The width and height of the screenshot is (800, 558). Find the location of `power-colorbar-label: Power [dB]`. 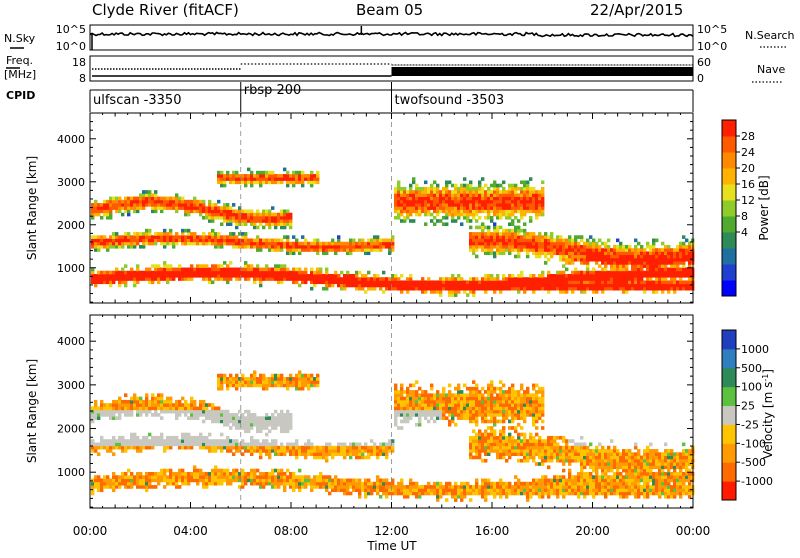

power-colorbar-label: Power [dB] is located at coordinates (764, 207).